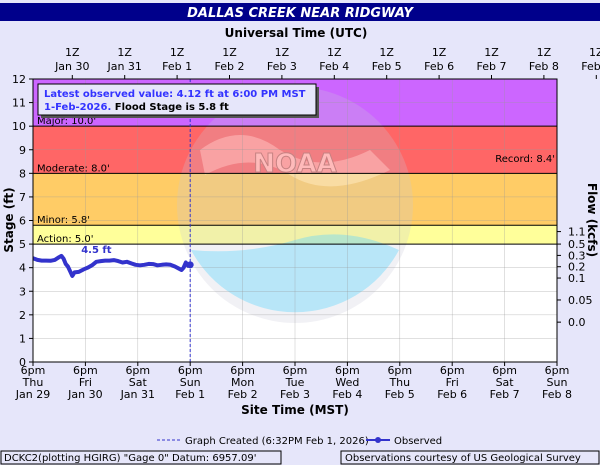 Image resolution: width=600 pixels, height=469 pixels. I want to click on flow-tick-label: 0.3, so click(577, 255).